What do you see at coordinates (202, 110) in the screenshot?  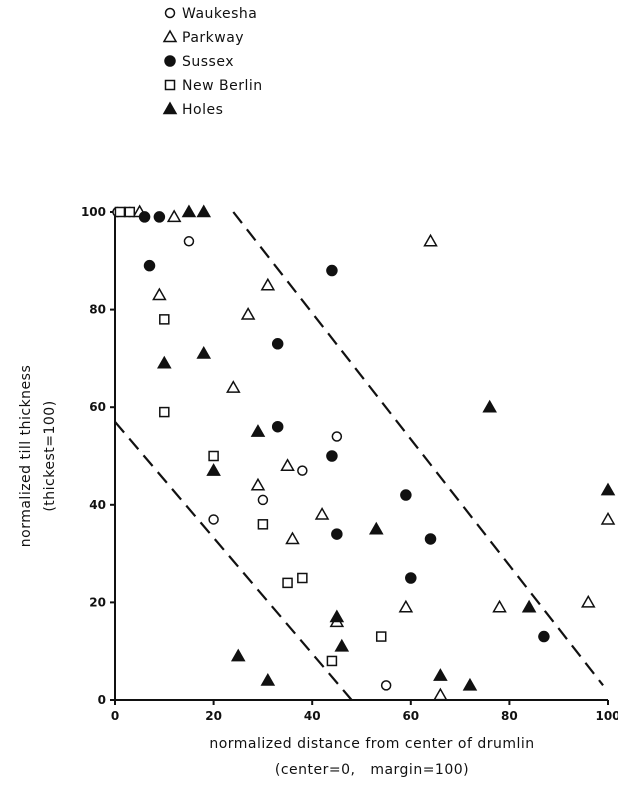 I see `legend-label-holes: Holes` at bounding box center [202, 110].